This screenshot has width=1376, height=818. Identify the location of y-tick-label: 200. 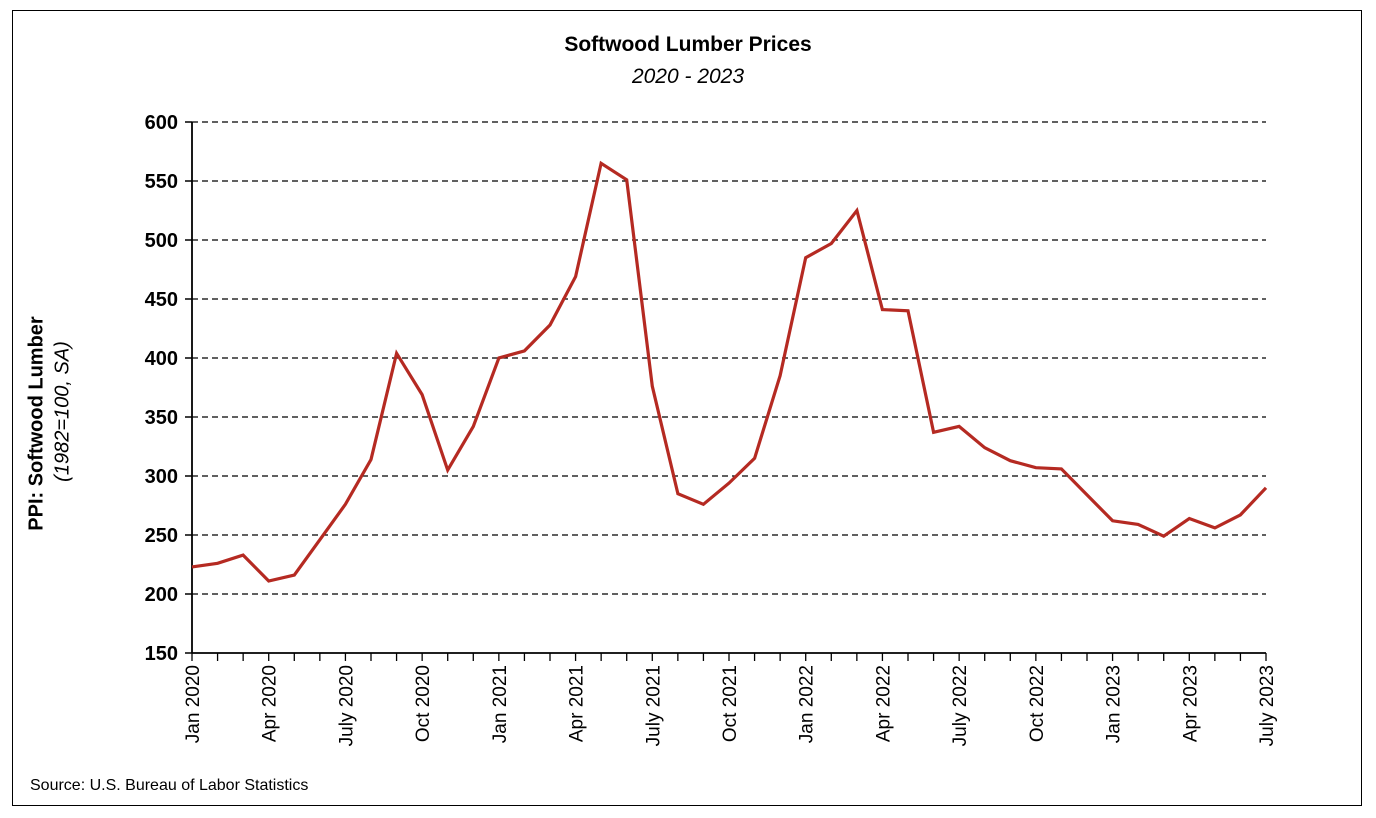
(161, 595).